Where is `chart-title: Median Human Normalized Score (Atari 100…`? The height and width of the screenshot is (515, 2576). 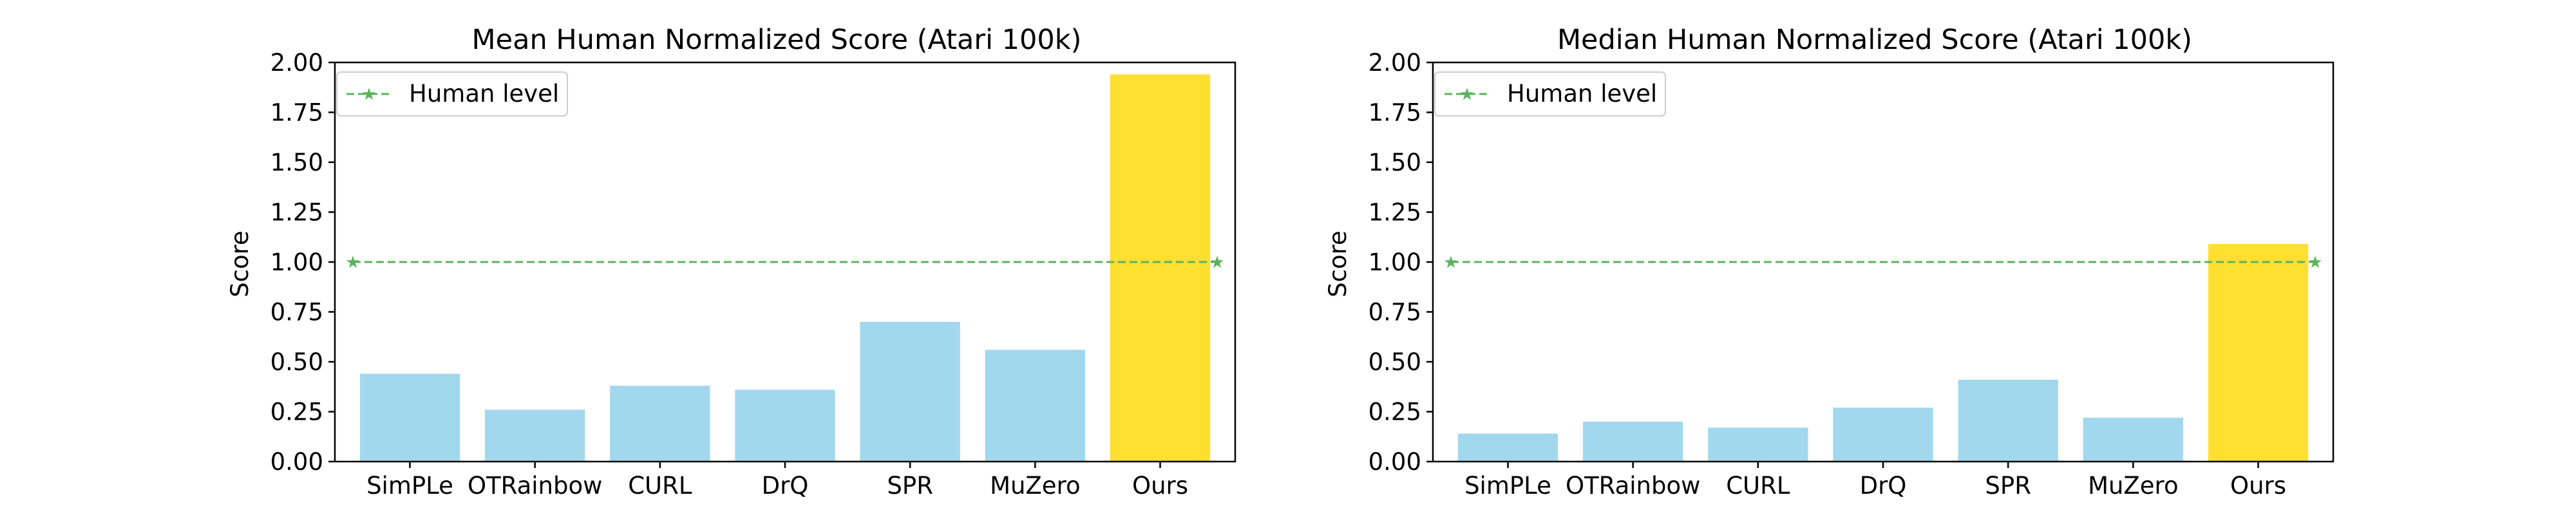 chart-title: Median Human Normalized Score (Atari 100… is located at coordinates (1874, 40).